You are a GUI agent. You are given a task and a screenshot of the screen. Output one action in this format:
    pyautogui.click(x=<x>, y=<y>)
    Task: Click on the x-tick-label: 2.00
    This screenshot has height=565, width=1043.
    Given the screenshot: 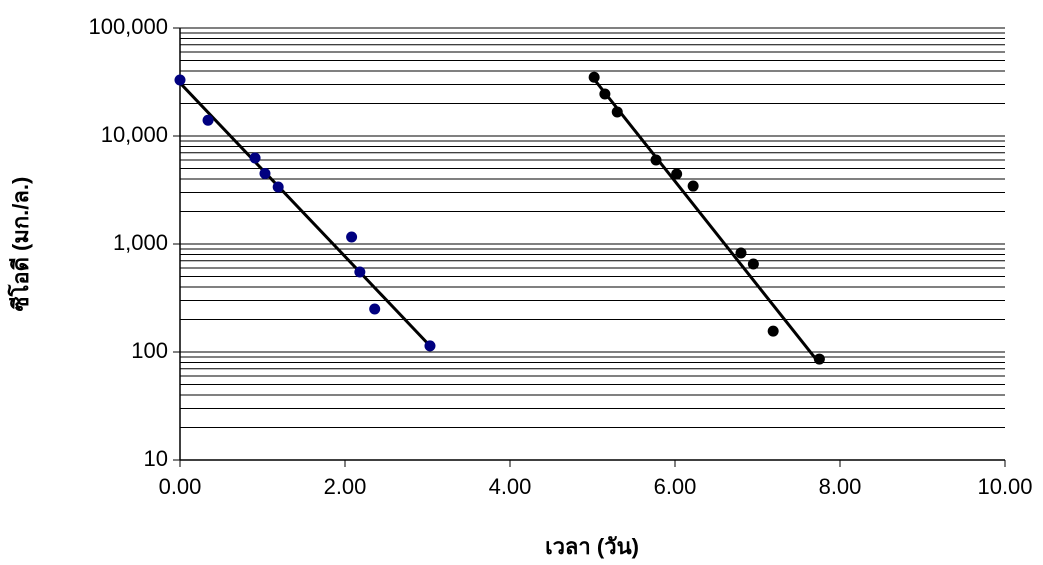 What is the action you would take?
    pyautogui.click(x=345, y=486)
    